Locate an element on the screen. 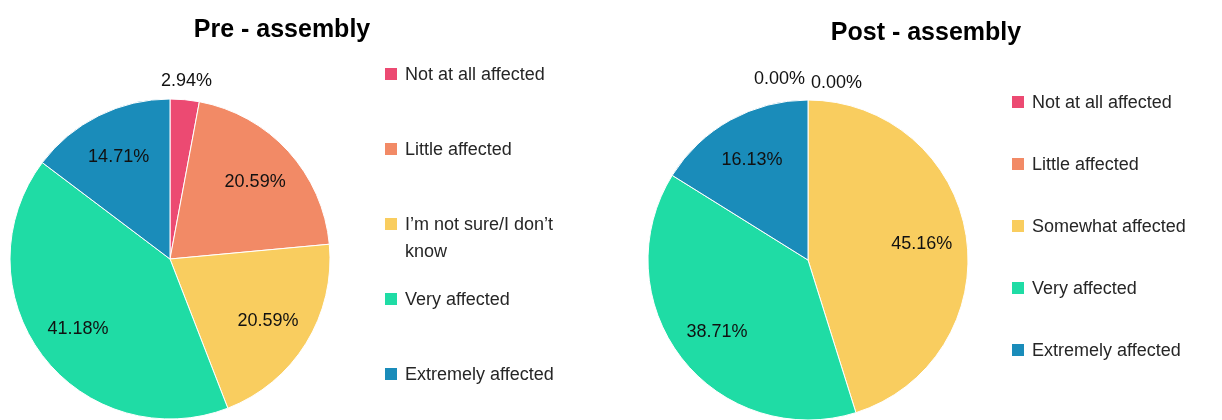  data-label: 16.13% is located at coordinates (752, 159).